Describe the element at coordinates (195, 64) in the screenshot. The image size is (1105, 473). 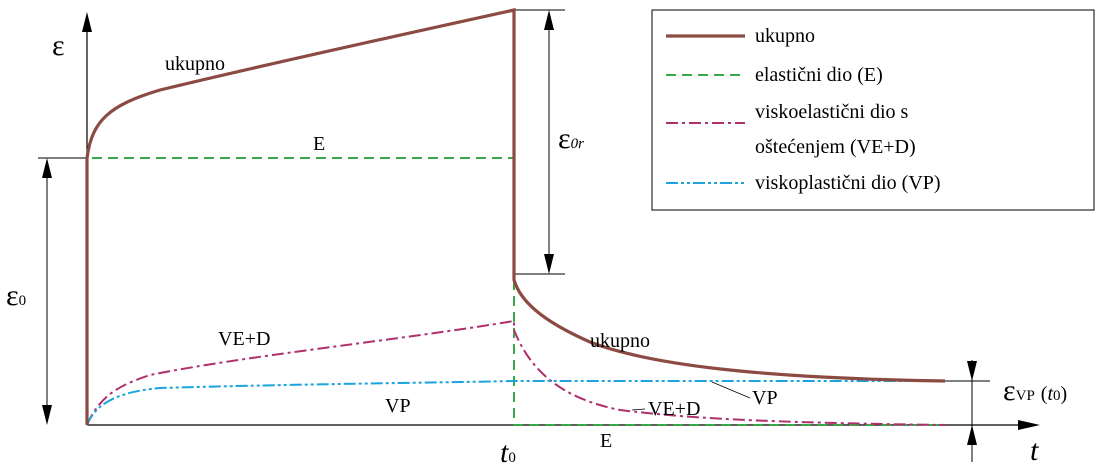
I see `label-ukupno-upper: ukupno` at that location.